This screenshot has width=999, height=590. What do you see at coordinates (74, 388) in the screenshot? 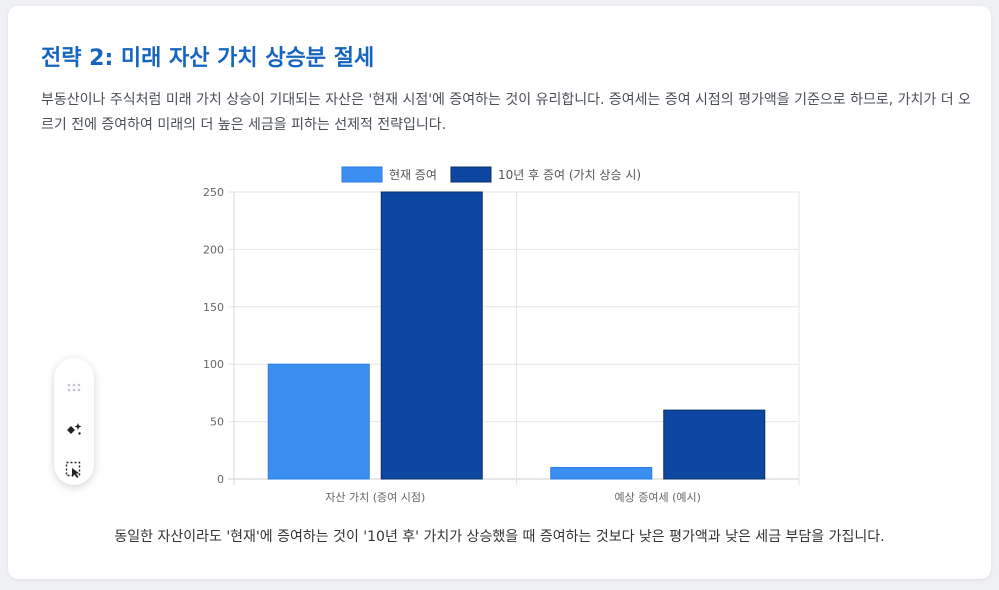
I see `drag-handle-icon` at bounding box center [74, 388].